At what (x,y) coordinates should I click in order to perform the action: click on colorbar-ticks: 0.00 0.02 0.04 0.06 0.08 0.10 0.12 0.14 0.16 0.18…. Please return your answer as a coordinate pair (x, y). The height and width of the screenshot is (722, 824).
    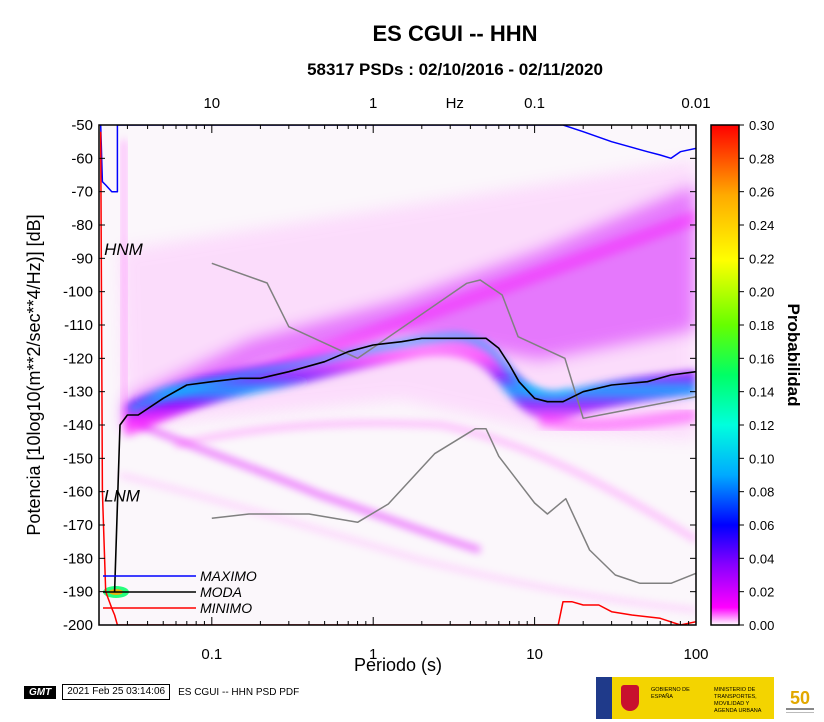
    Looking at the image, I should click on (756, 375).